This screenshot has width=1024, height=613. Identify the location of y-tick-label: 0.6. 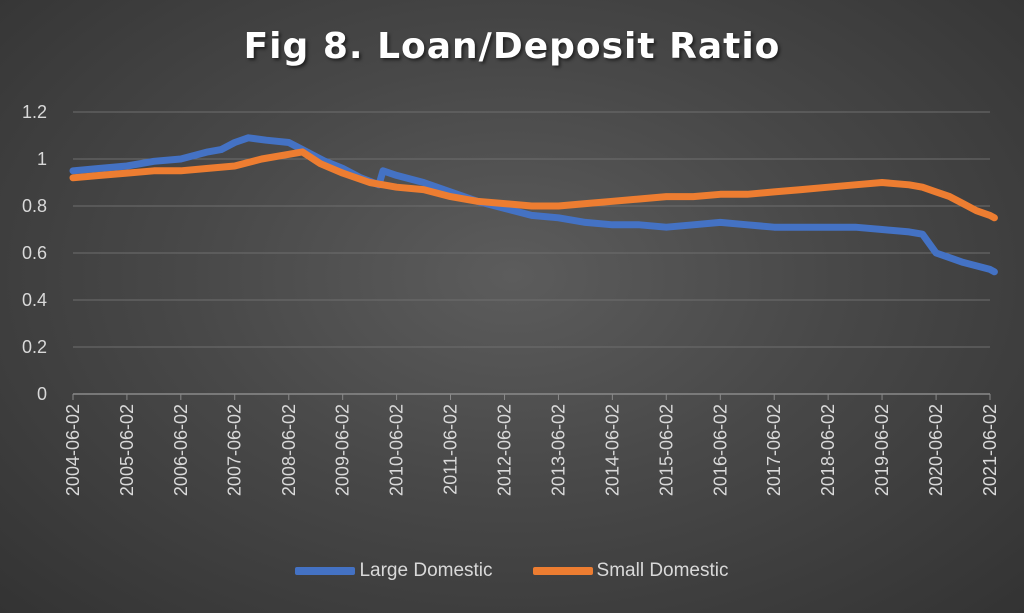
(34, 253).